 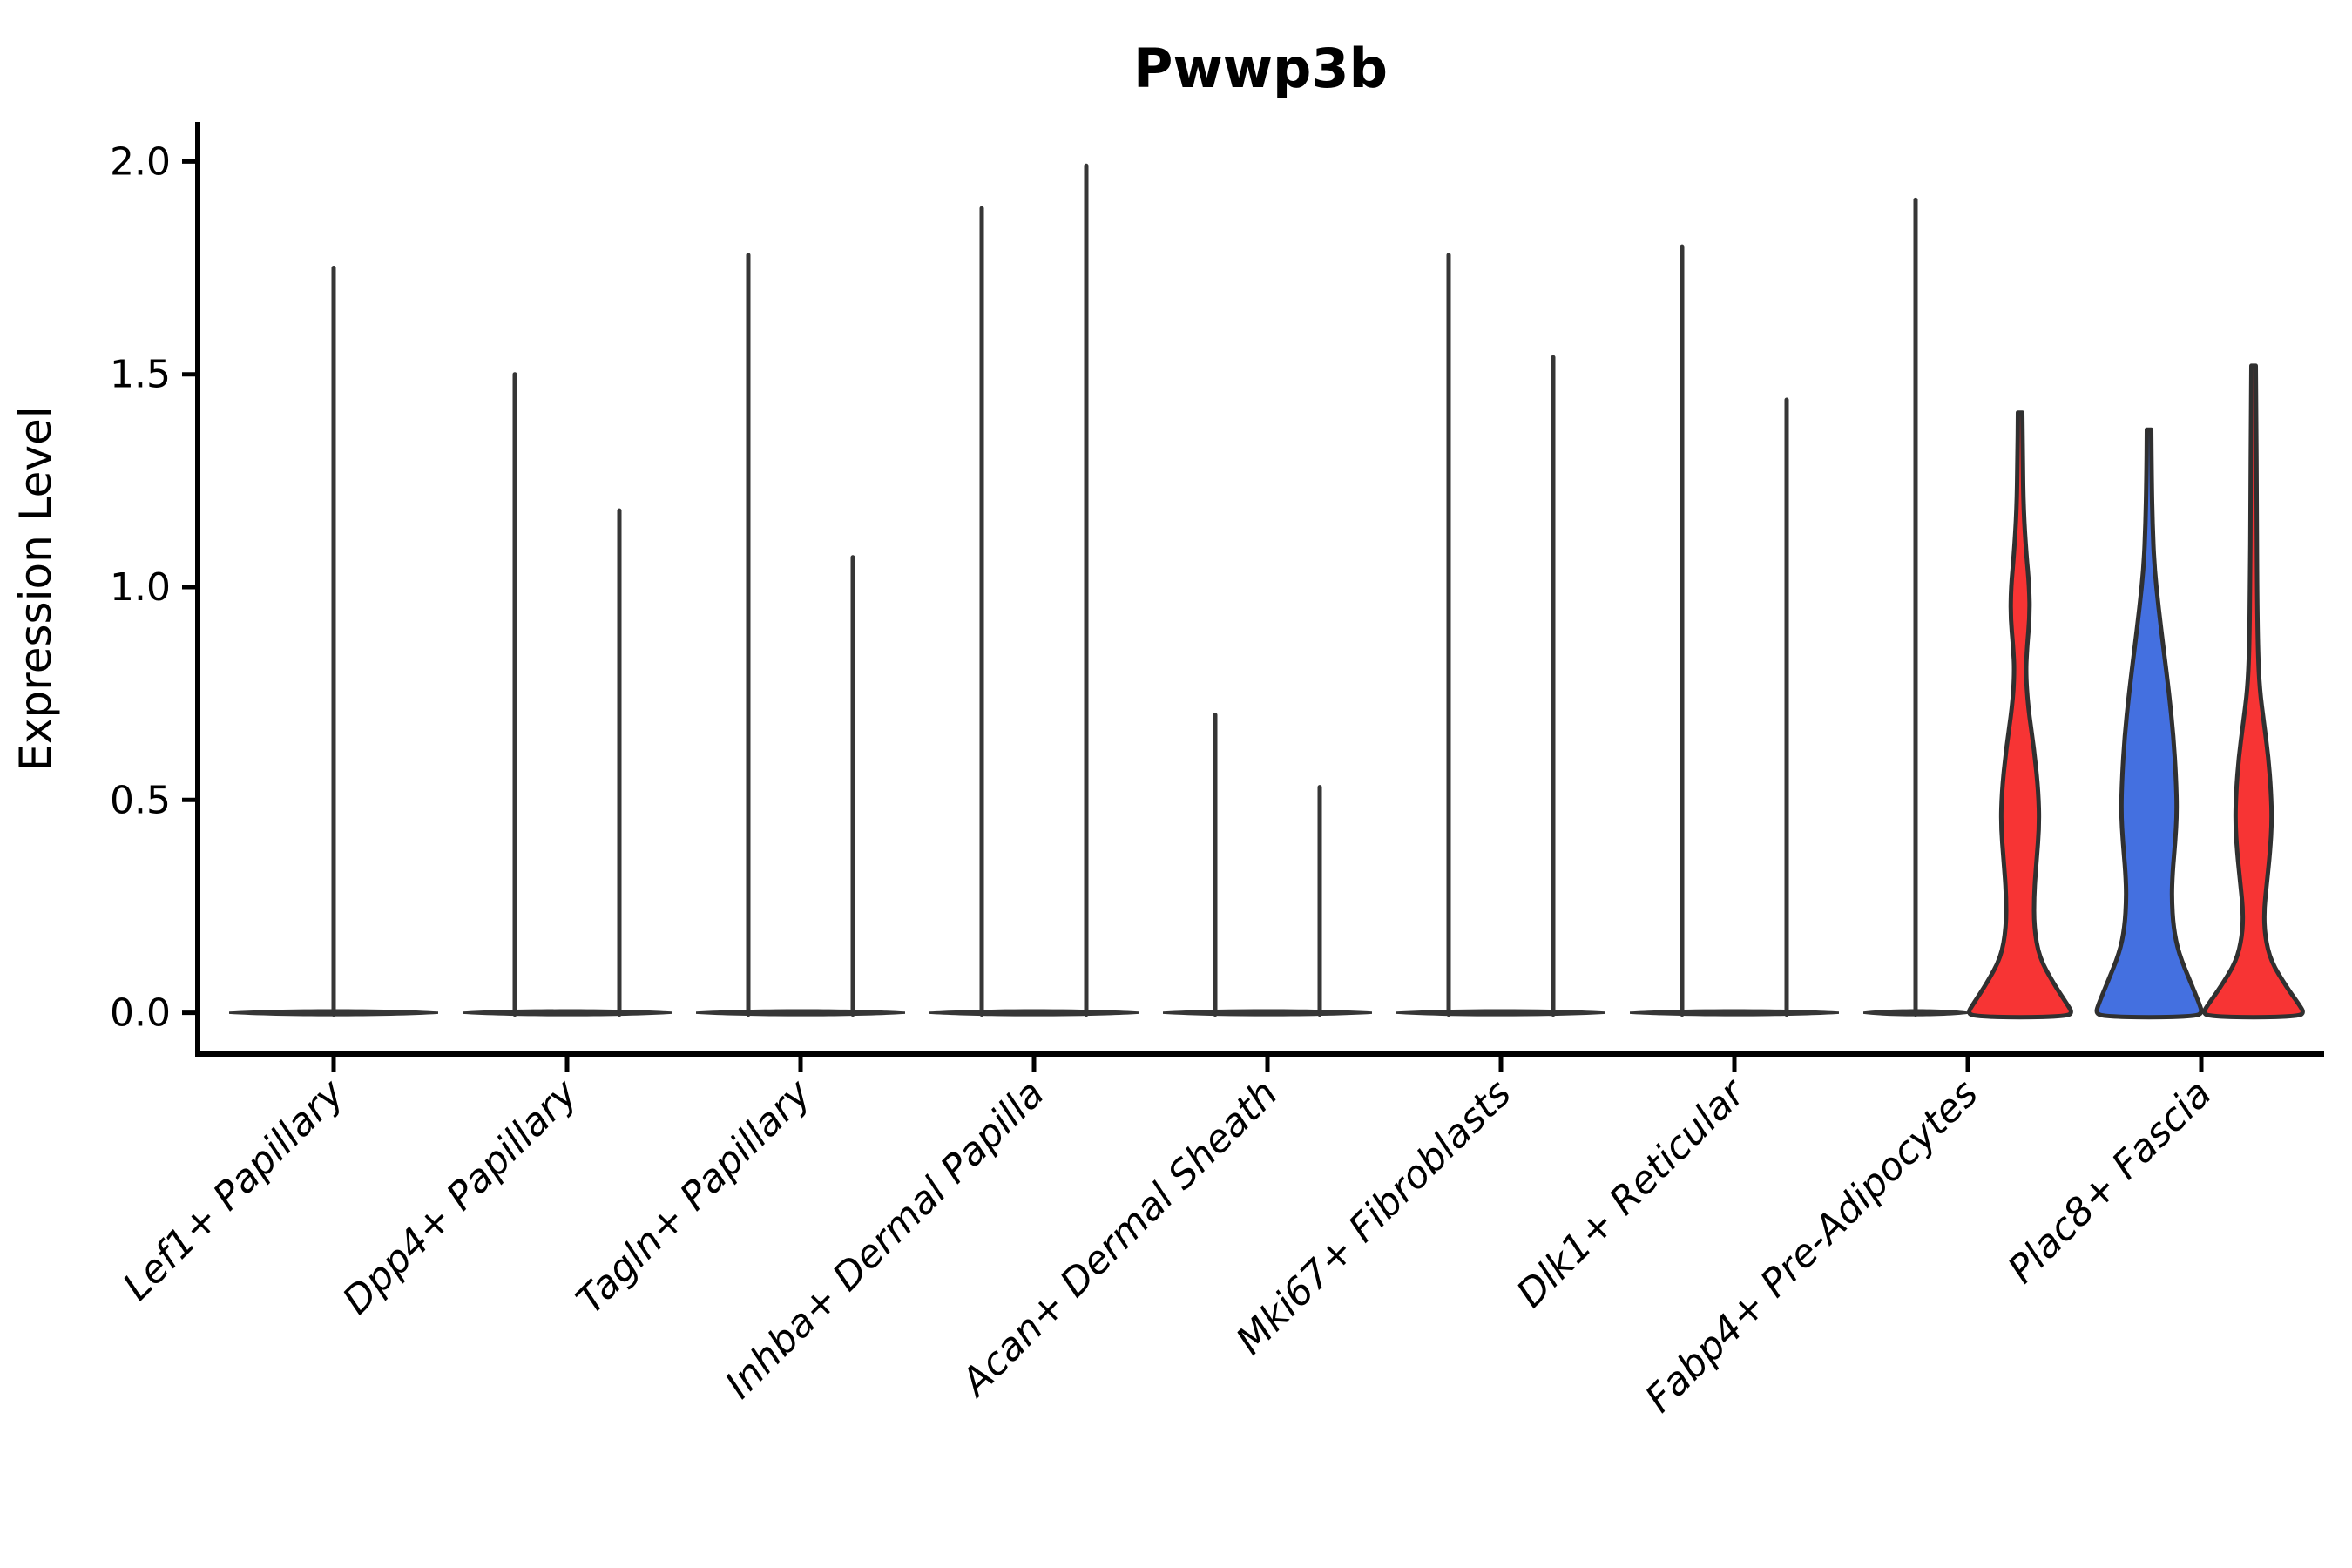 I want to click on y-tick-label: 1.5, so click(x=140, y=375).